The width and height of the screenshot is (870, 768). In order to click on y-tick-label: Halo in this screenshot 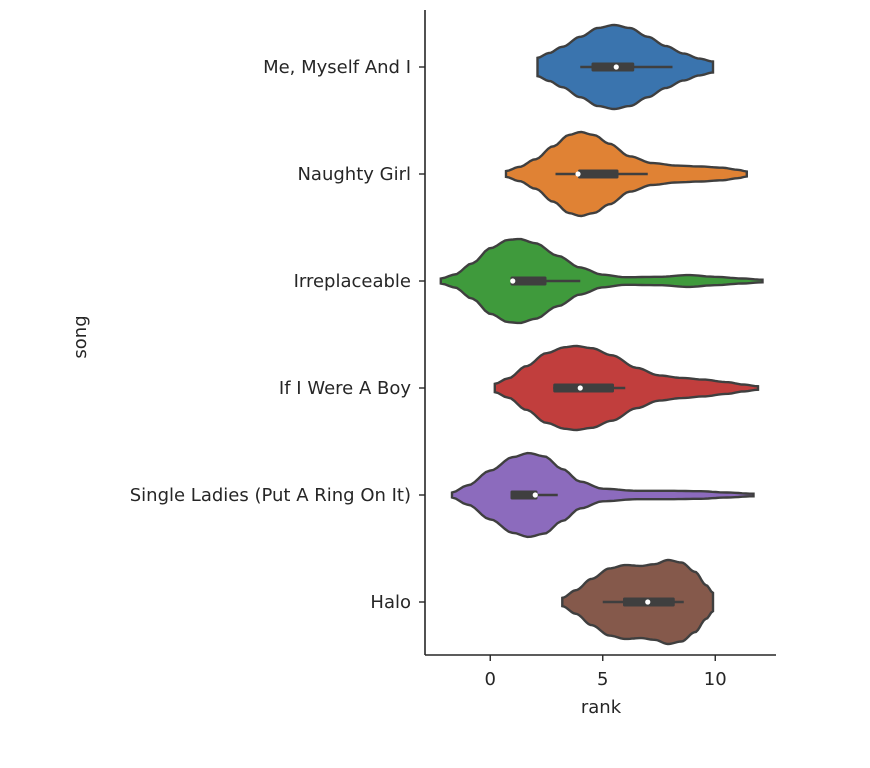, I will do `click(390, 602)`.